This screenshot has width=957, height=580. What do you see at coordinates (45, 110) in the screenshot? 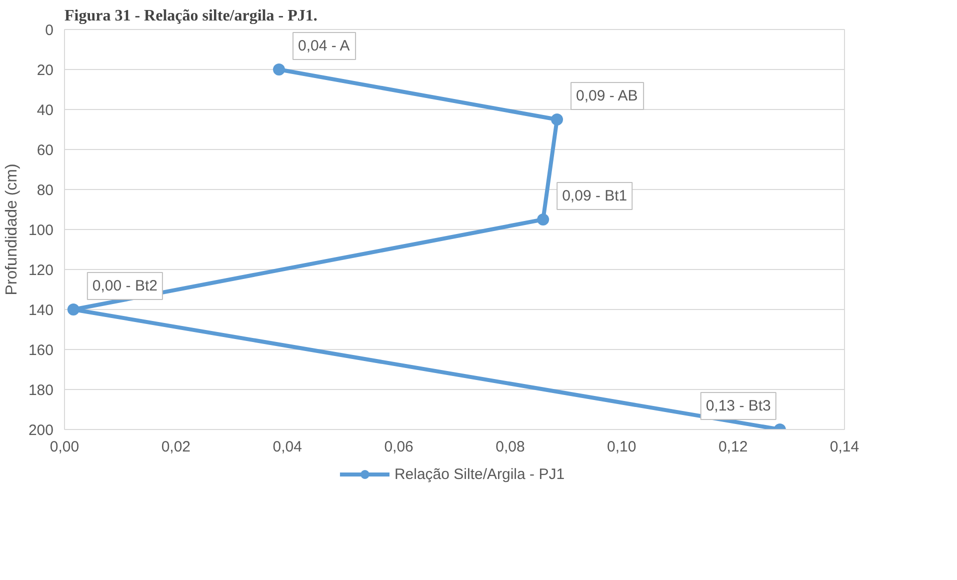
I see `y-tick-label: 40` at bounding box center [45, 110].